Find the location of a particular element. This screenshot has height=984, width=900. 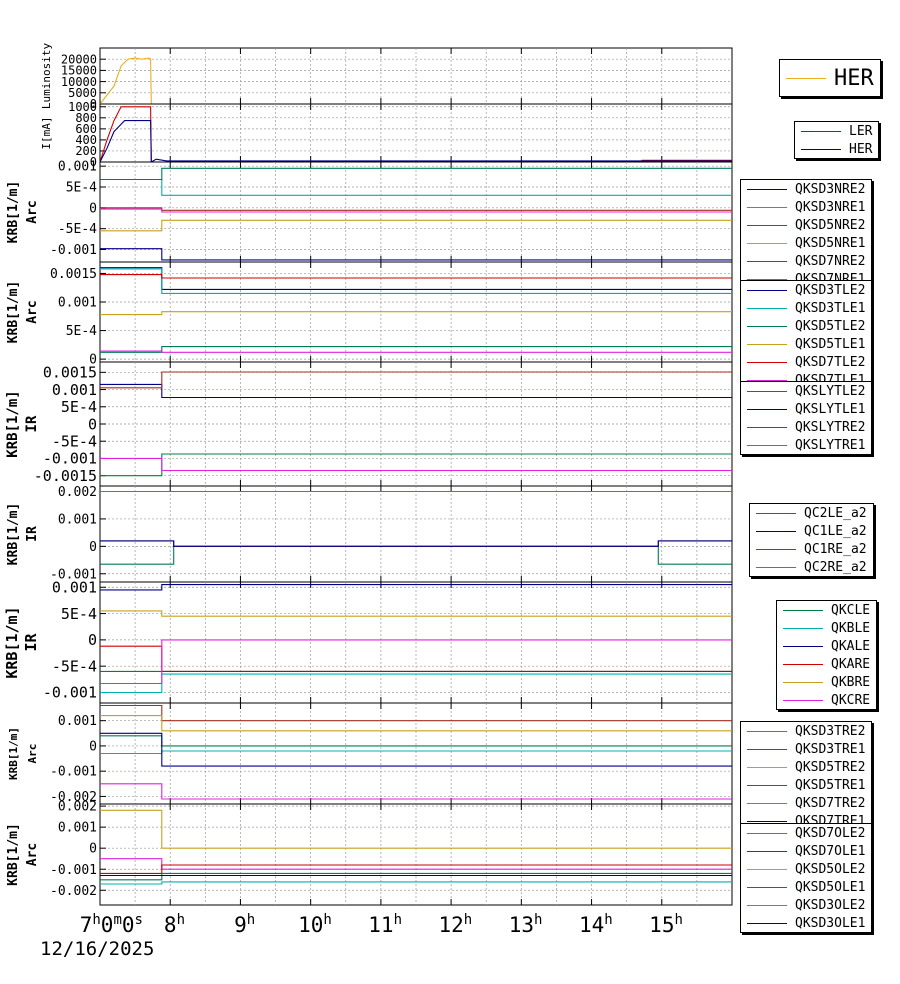

legend-entry: QKBLE is located at coordinates (826, 628).